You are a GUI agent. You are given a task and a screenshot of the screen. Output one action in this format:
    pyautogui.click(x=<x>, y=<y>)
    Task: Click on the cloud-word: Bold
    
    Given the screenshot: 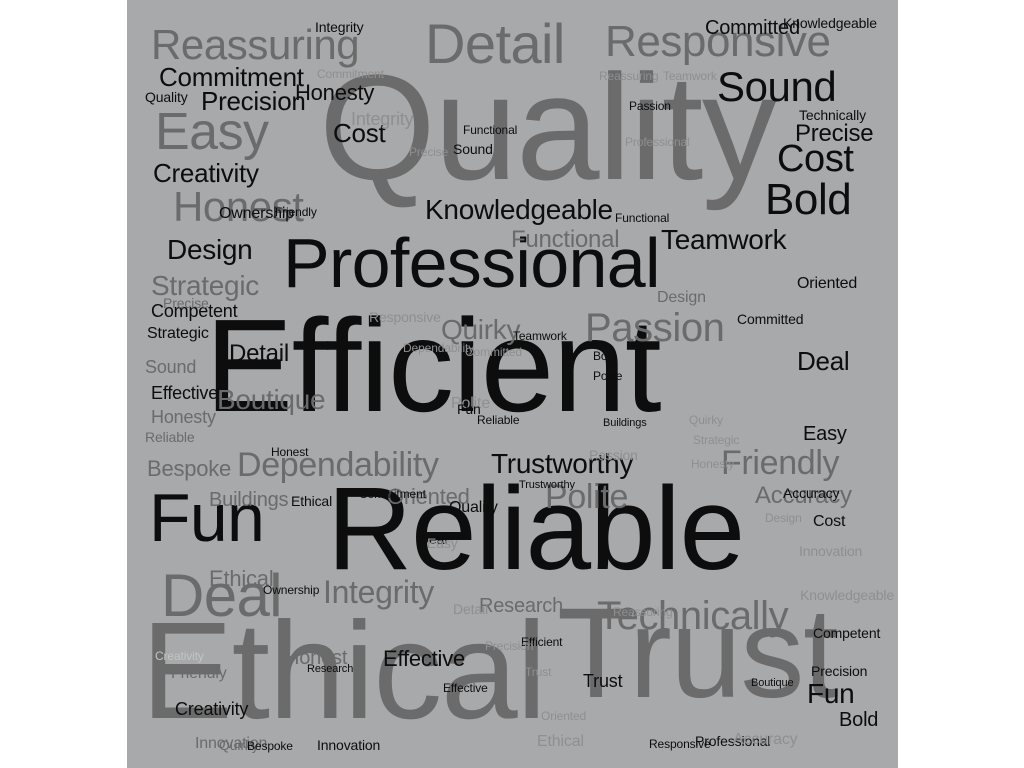 What is the action you would take?
    pyautogui.click(x=859, y=720)
    